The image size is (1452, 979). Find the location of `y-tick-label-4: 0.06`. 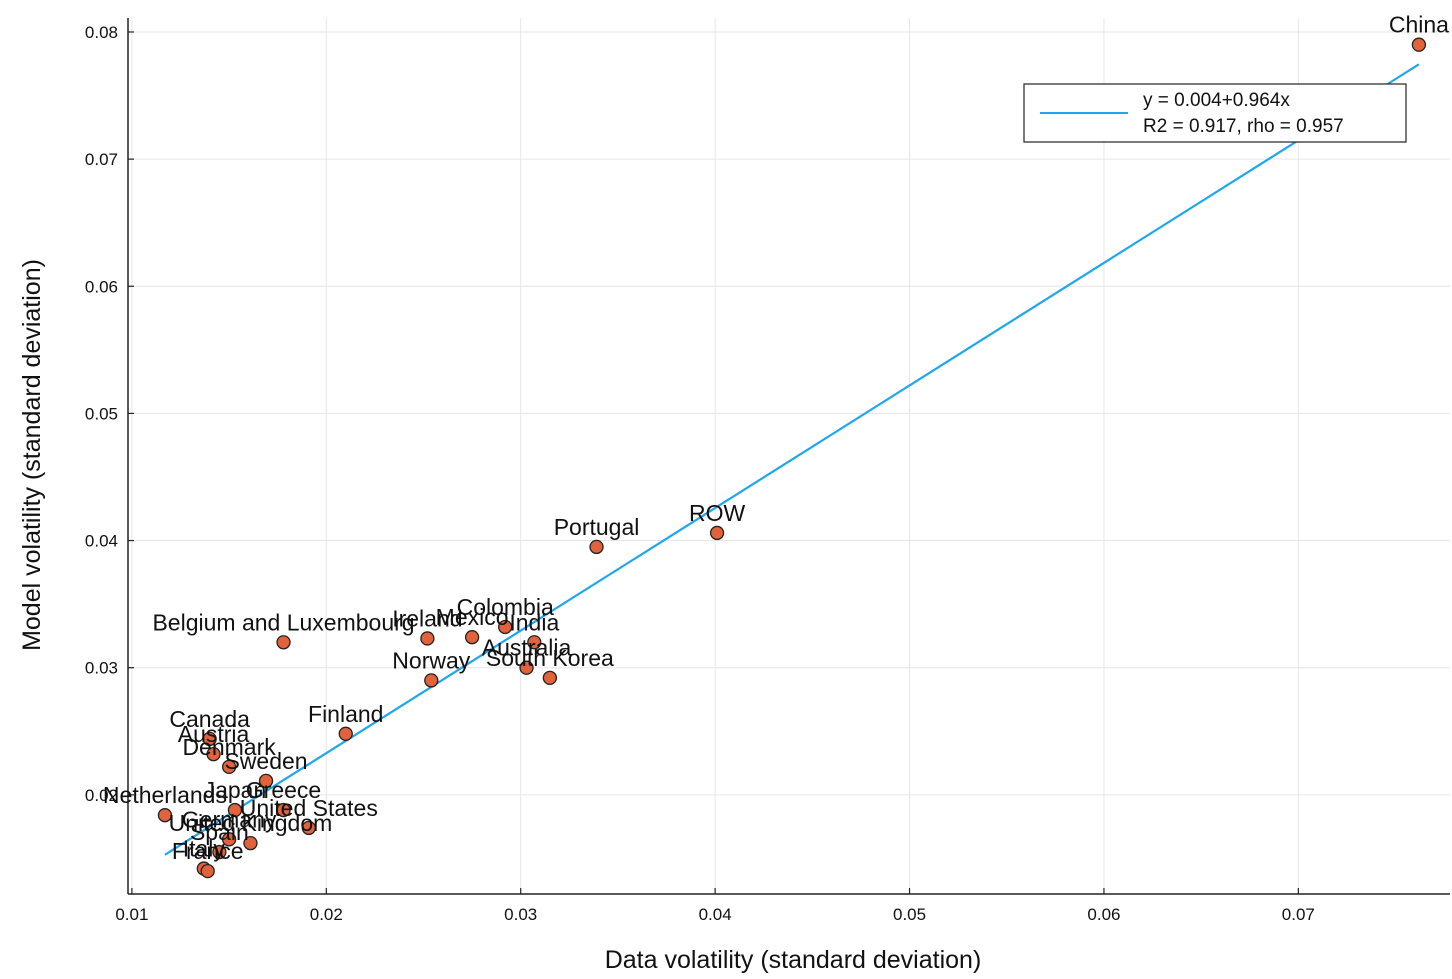

y-tick-label-4: 0.06 is located at coordinates (101, 286).